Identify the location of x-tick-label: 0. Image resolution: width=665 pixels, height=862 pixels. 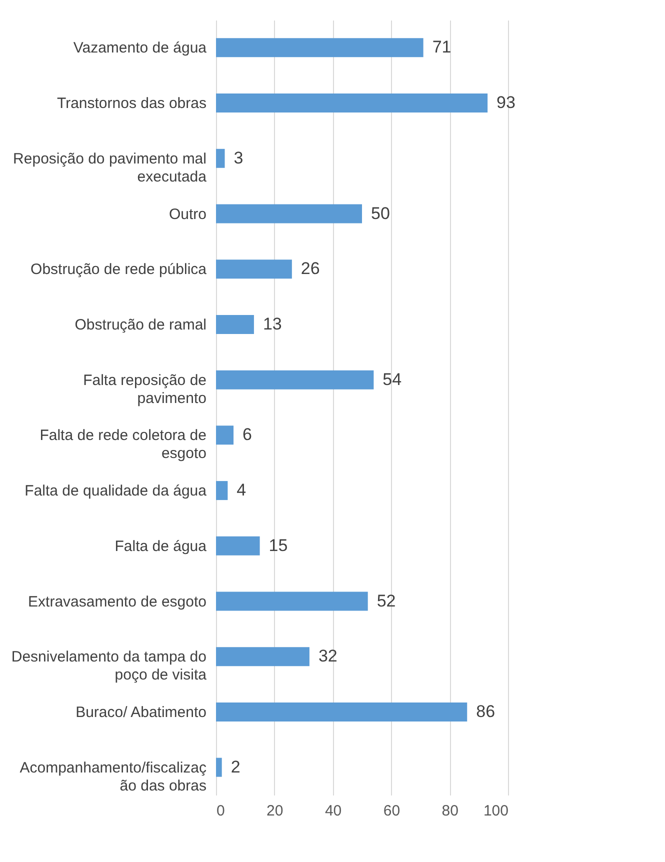
(220, 811).